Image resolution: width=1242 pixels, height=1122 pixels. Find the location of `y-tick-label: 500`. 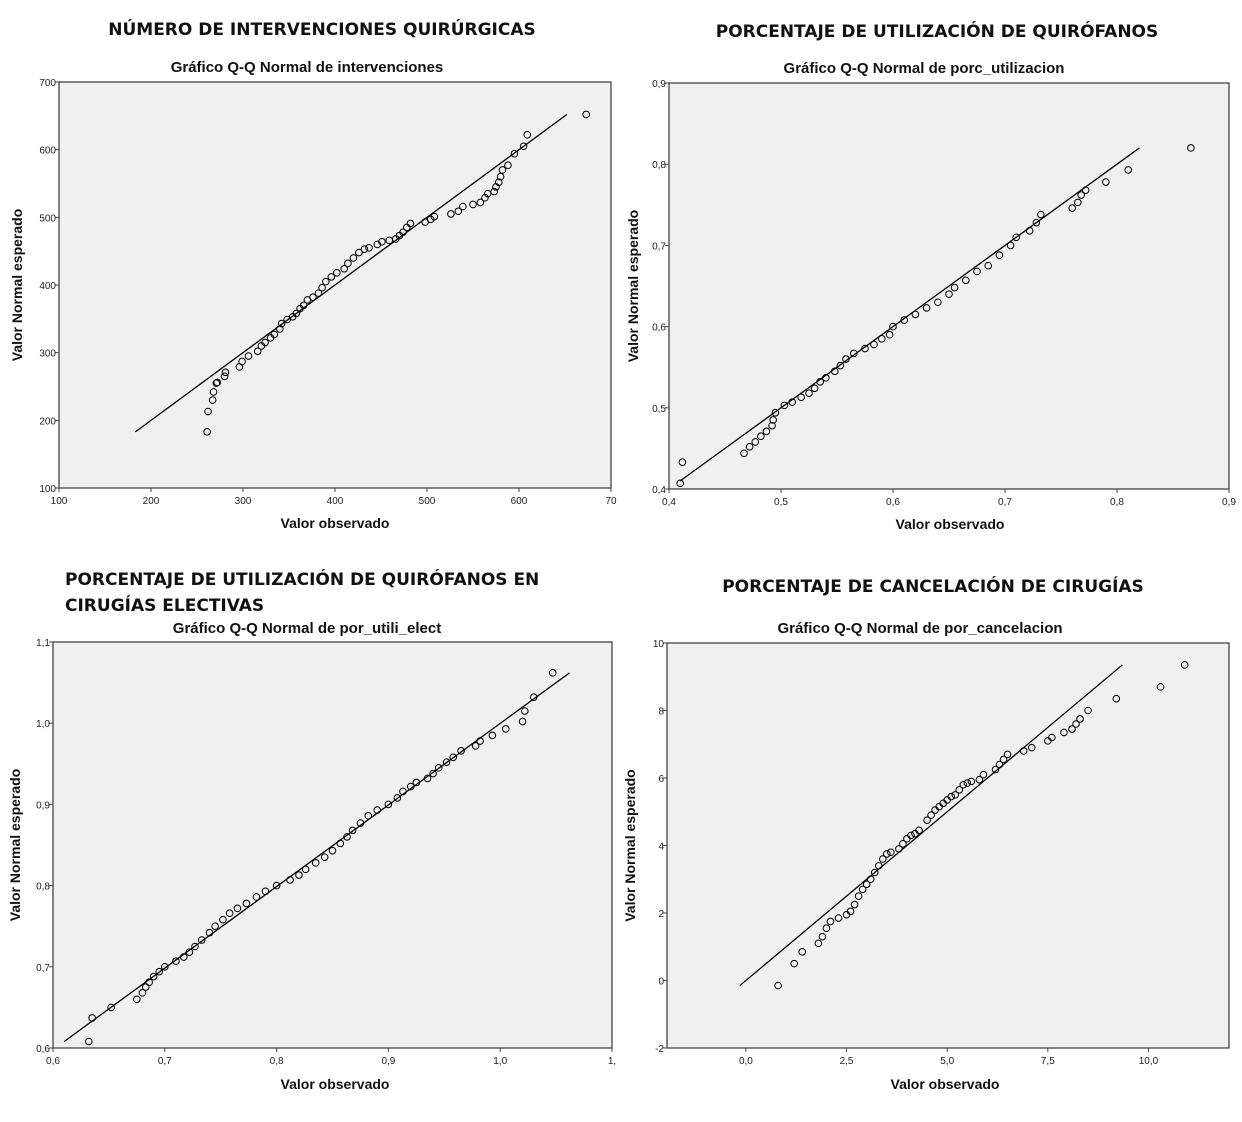

y-tick-label: 500 is located at coordinates (47, 218).